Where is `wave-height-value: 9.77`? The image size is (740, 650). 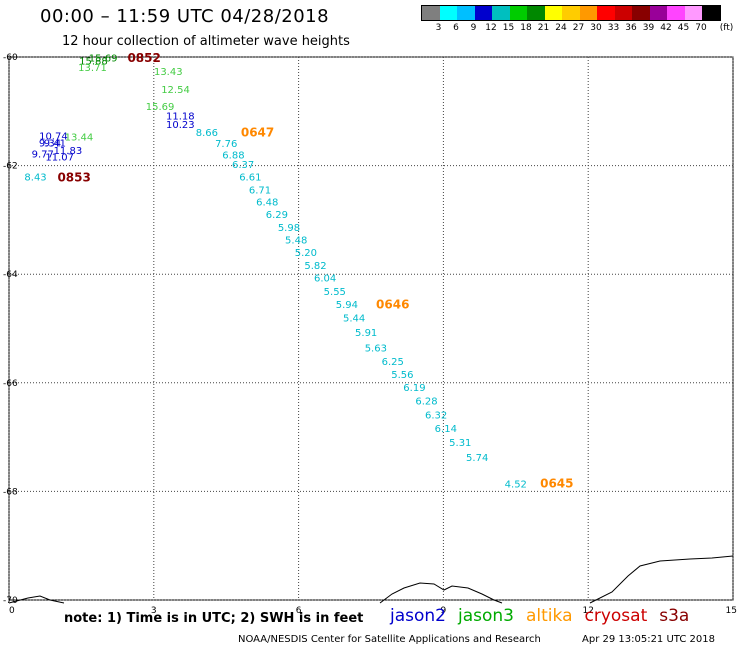
wave-height-value: 9.77 is located at coordinates (43, 155).